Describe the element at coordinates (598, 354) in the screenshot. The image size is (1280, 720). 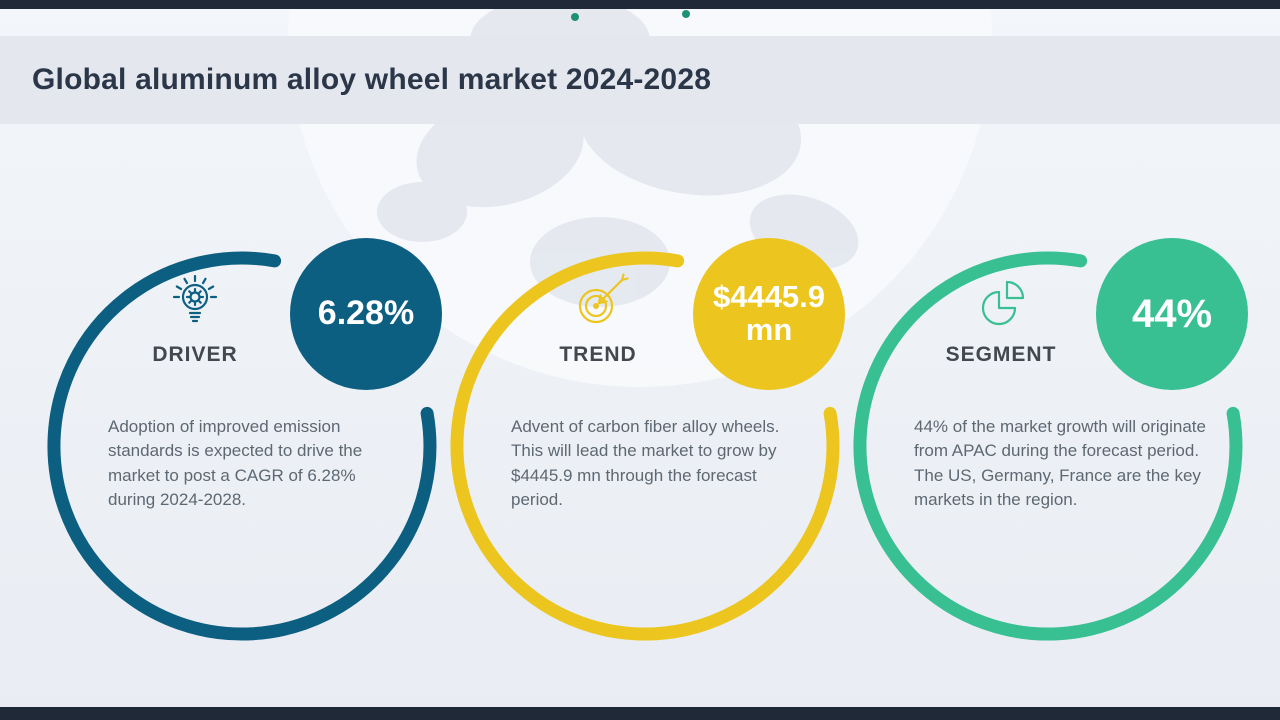
I see `trend-label: TREND` at that location.